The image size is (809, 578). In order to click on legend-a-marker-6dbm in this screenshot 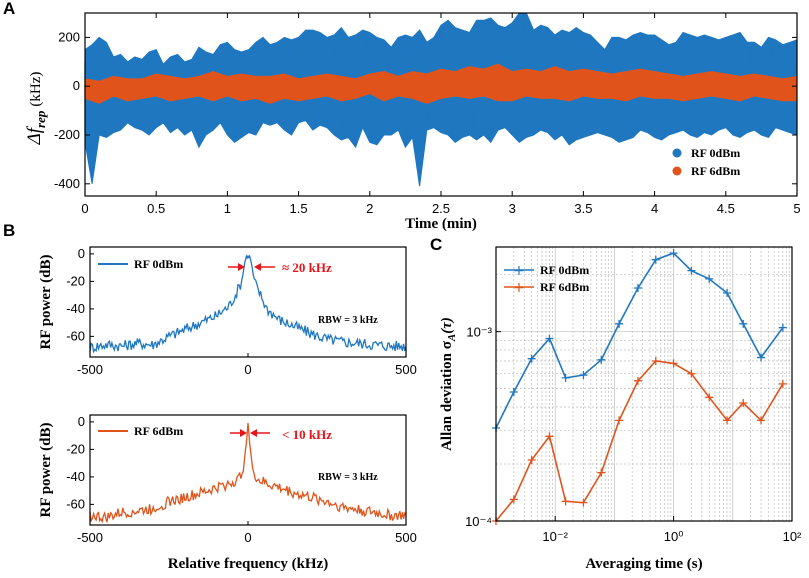, I will do `click(677, 171)`.